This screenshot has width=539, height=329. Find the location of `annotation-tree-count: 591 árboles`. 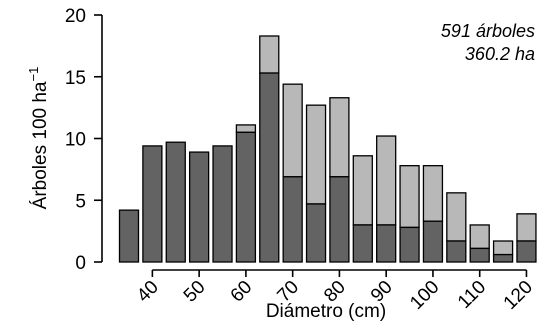

annotation-tree-count: 591 árboles is located at coordinates (488, 31).